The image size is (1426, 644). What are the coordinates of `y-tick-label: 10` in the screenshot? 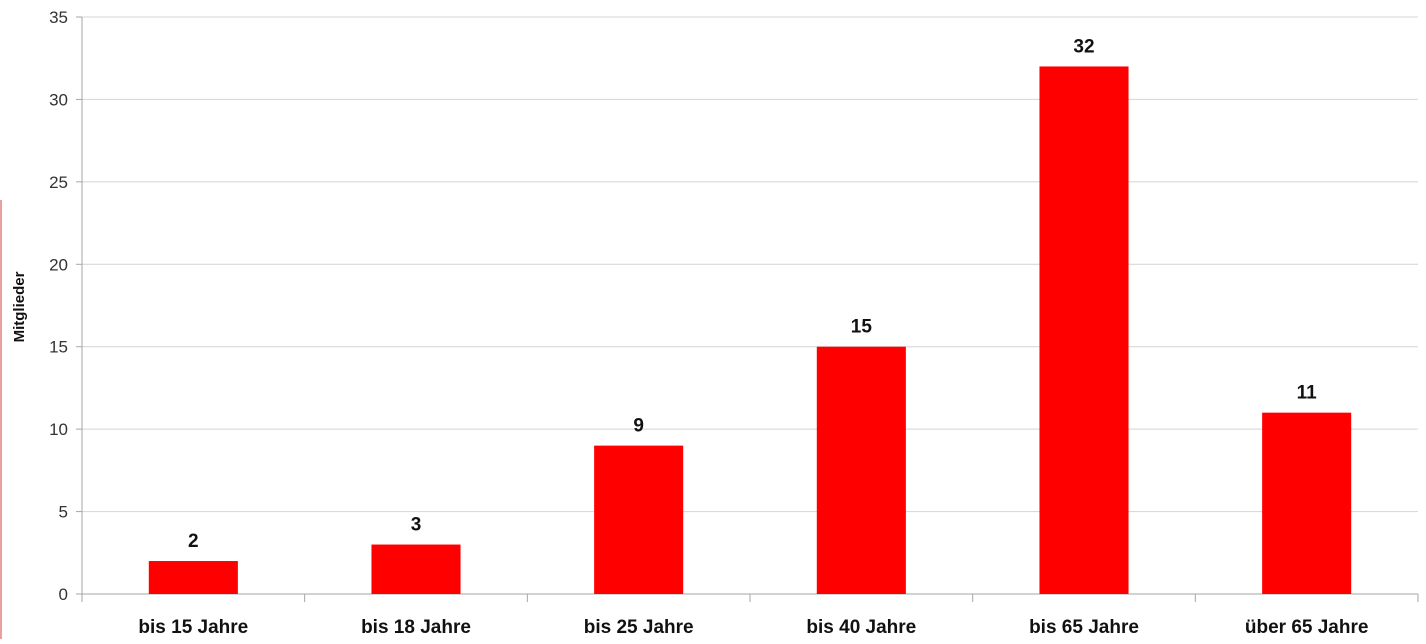 It's located at (58, 429).